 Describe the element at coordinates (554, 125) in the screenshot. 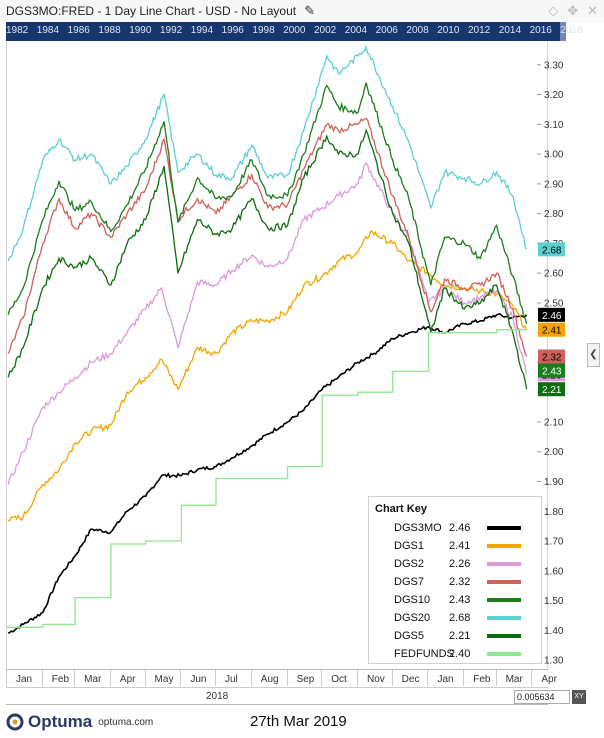

I see `y-tick-label: 3.10` at that location.